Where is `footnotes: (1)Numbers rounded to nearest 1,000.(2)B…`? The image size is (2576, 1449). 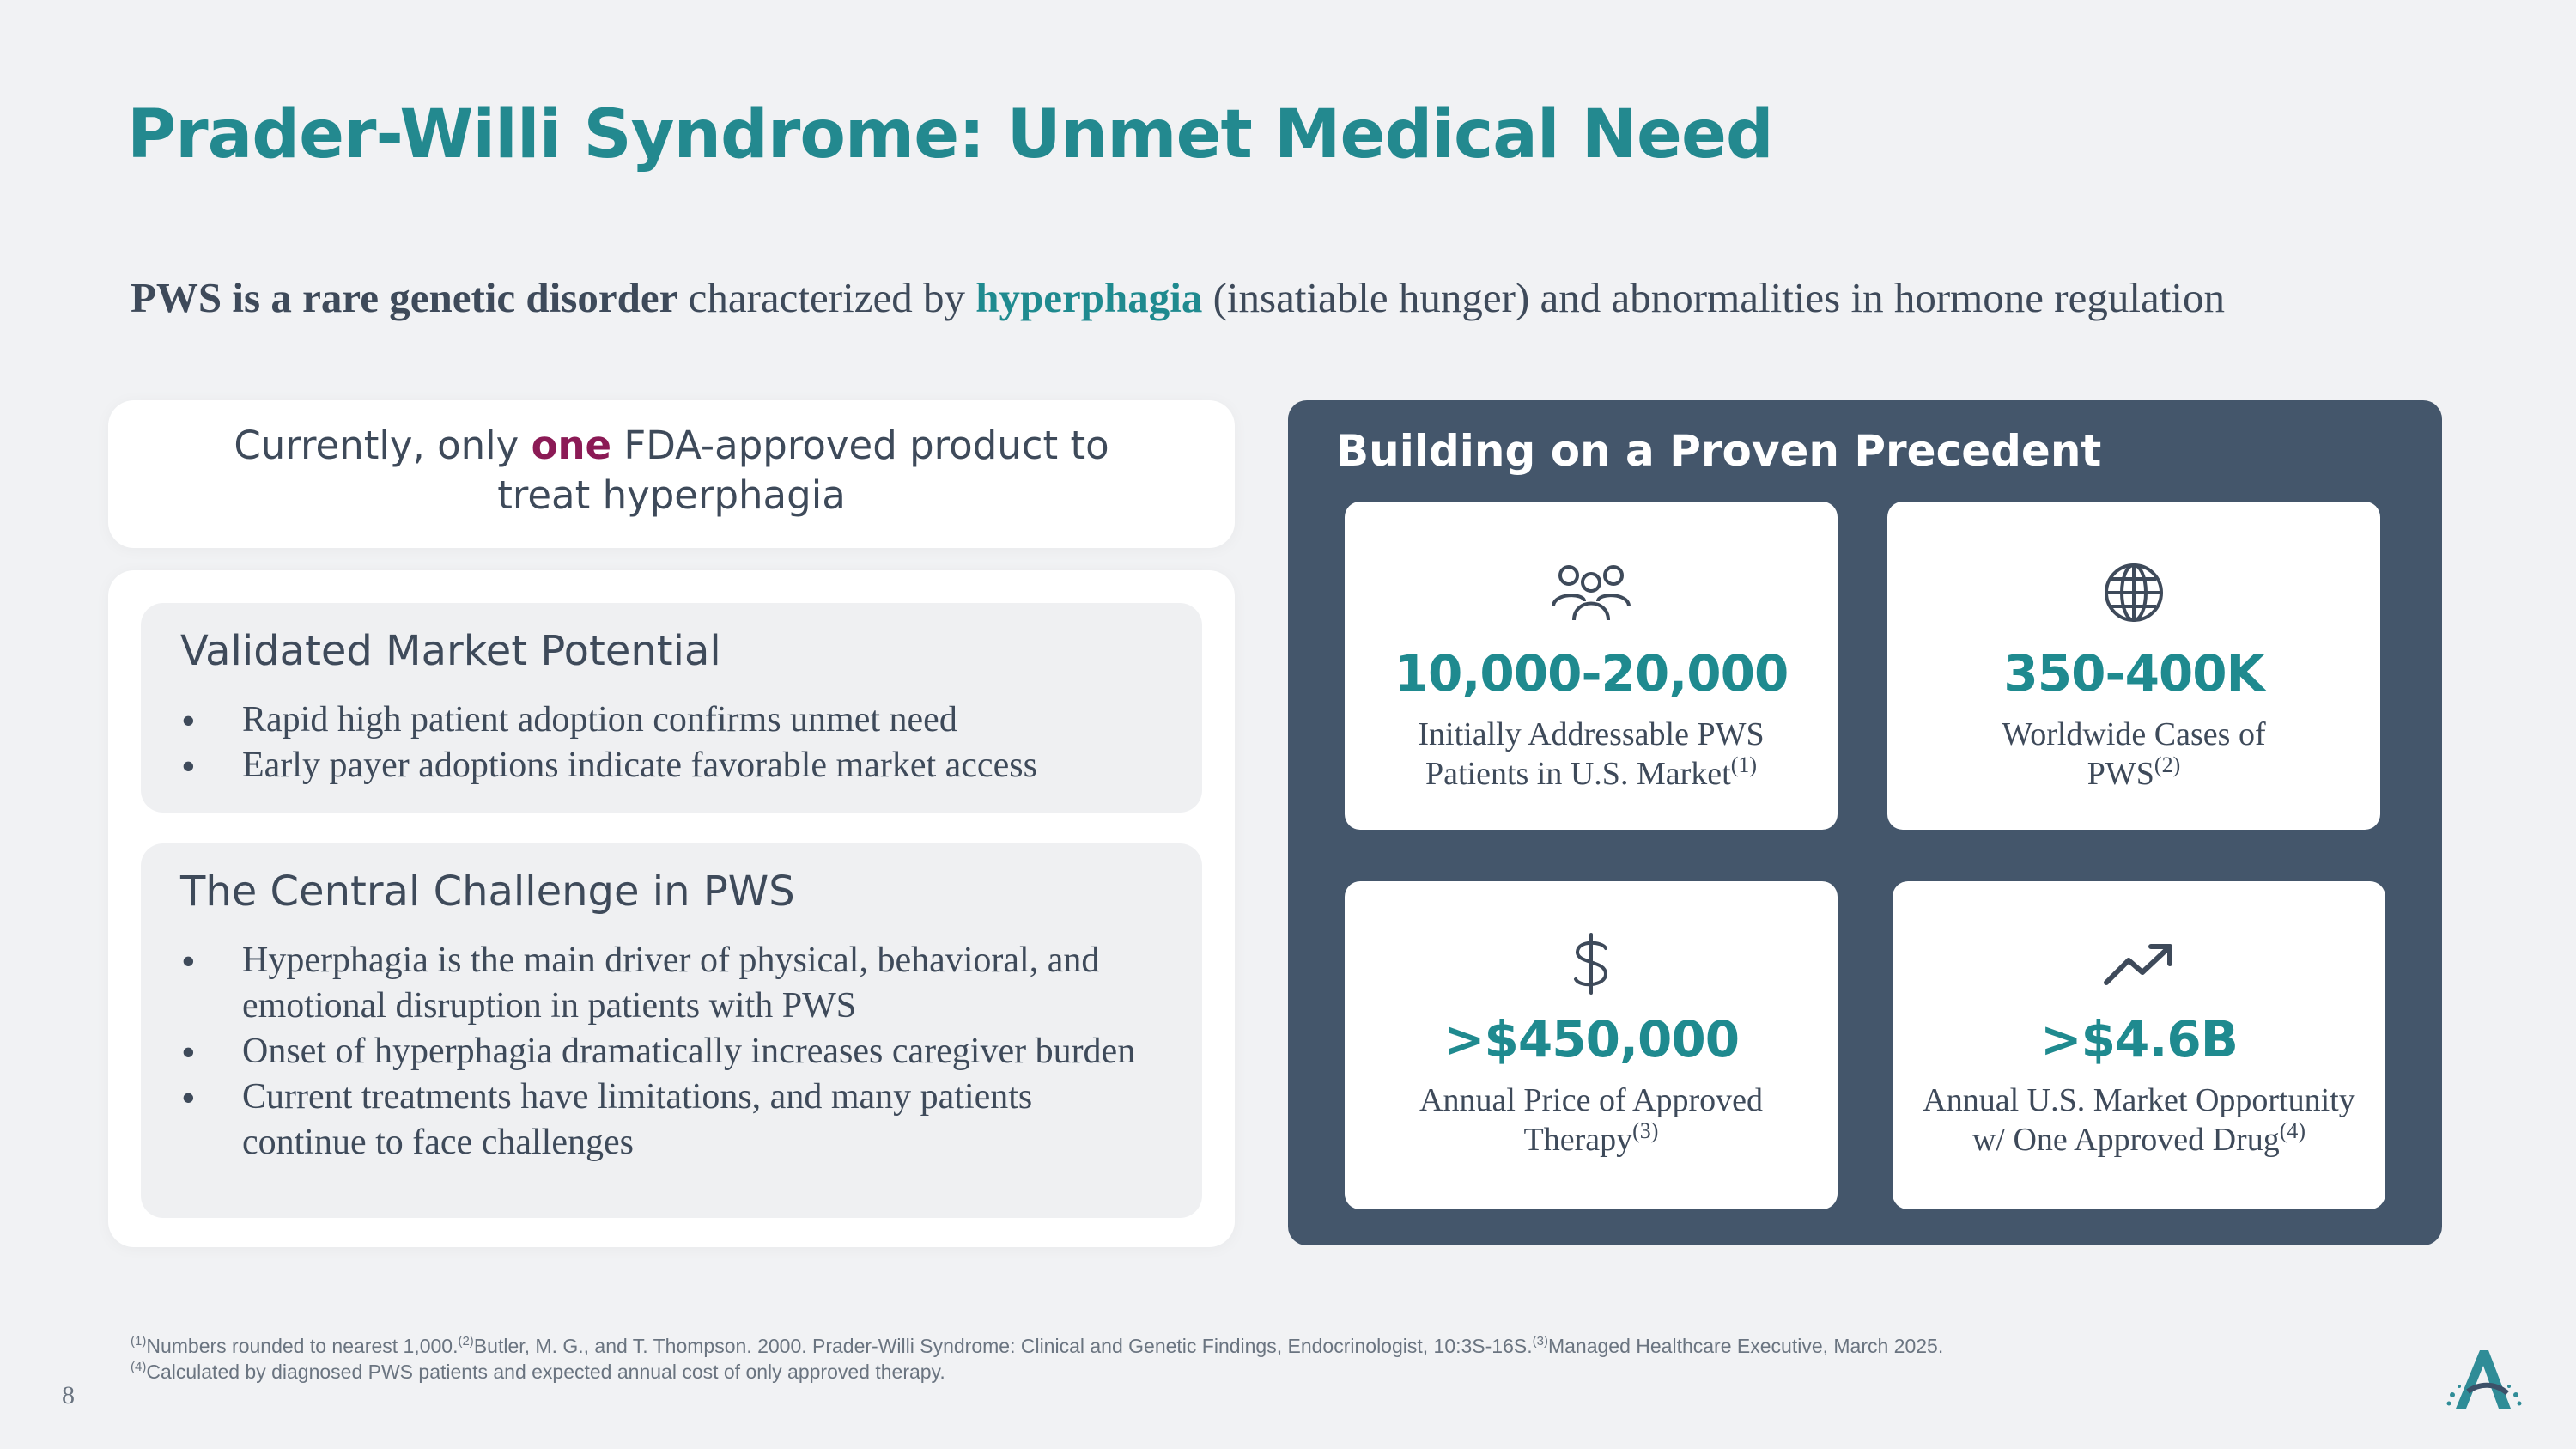
footnotes: (1)Numbers rounded to nearest 1,000.(2)B… is located at coordinates (1038, 1358).